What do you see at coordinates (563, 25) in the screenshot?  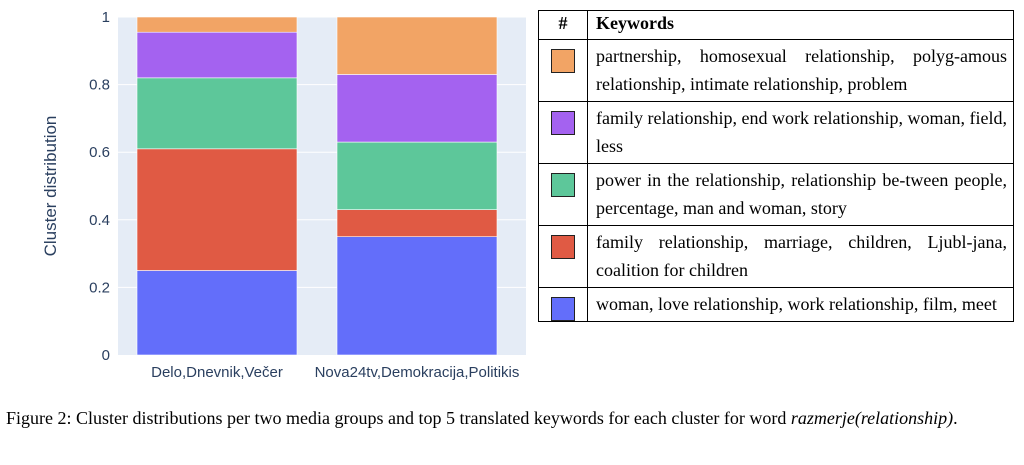 I see `header-number: #` at bounding box center [563, 25].